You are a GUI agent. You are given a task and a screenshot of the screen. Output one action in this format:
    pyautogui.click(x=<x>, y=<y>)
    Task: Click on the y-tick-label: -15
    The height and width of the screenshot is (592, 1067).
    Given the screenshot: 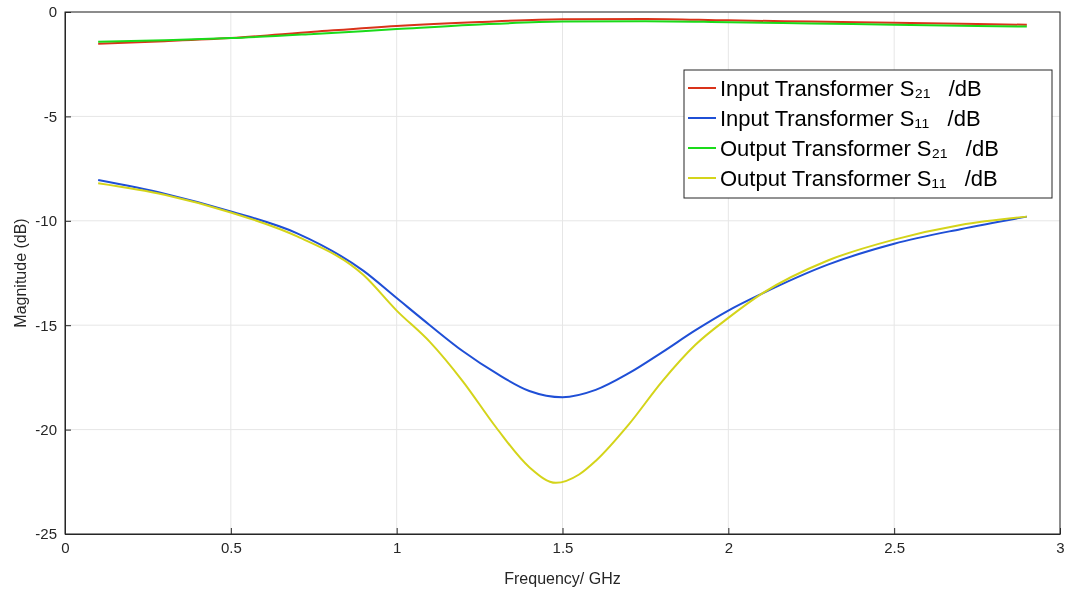 What is the action you would take?
    pyautogui.click(x=46, y=325)
    